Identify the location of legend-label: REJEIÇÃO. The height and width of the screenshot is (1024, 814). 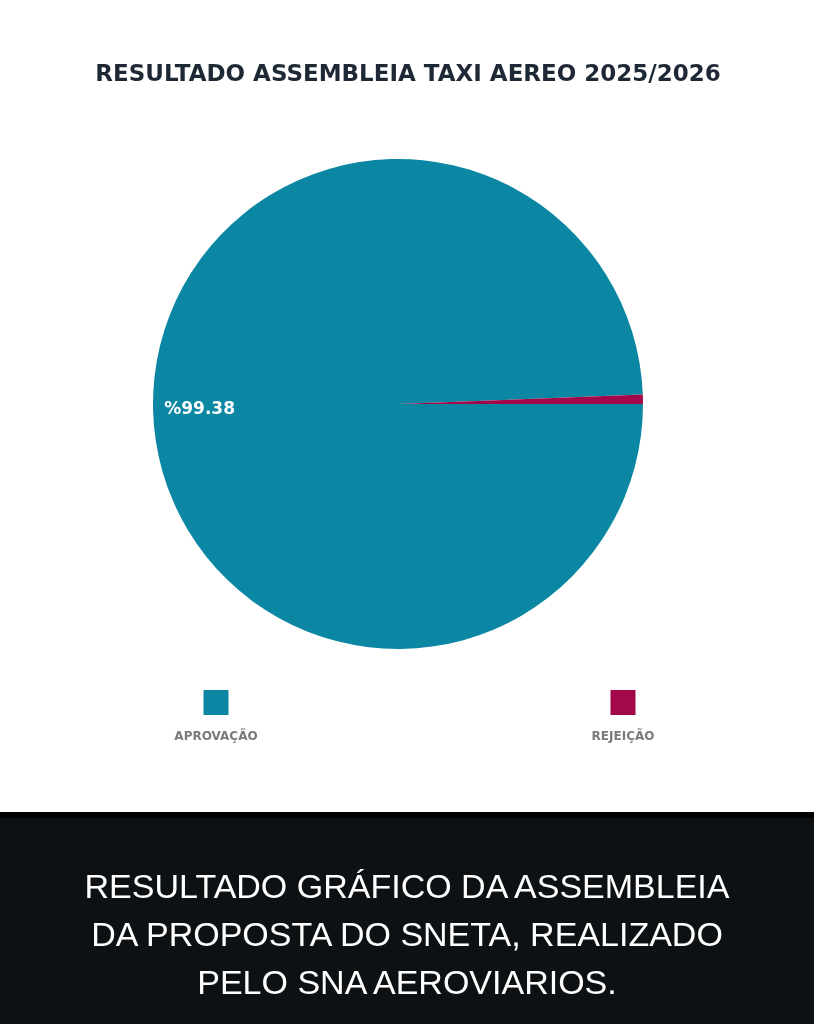
(623, 735).